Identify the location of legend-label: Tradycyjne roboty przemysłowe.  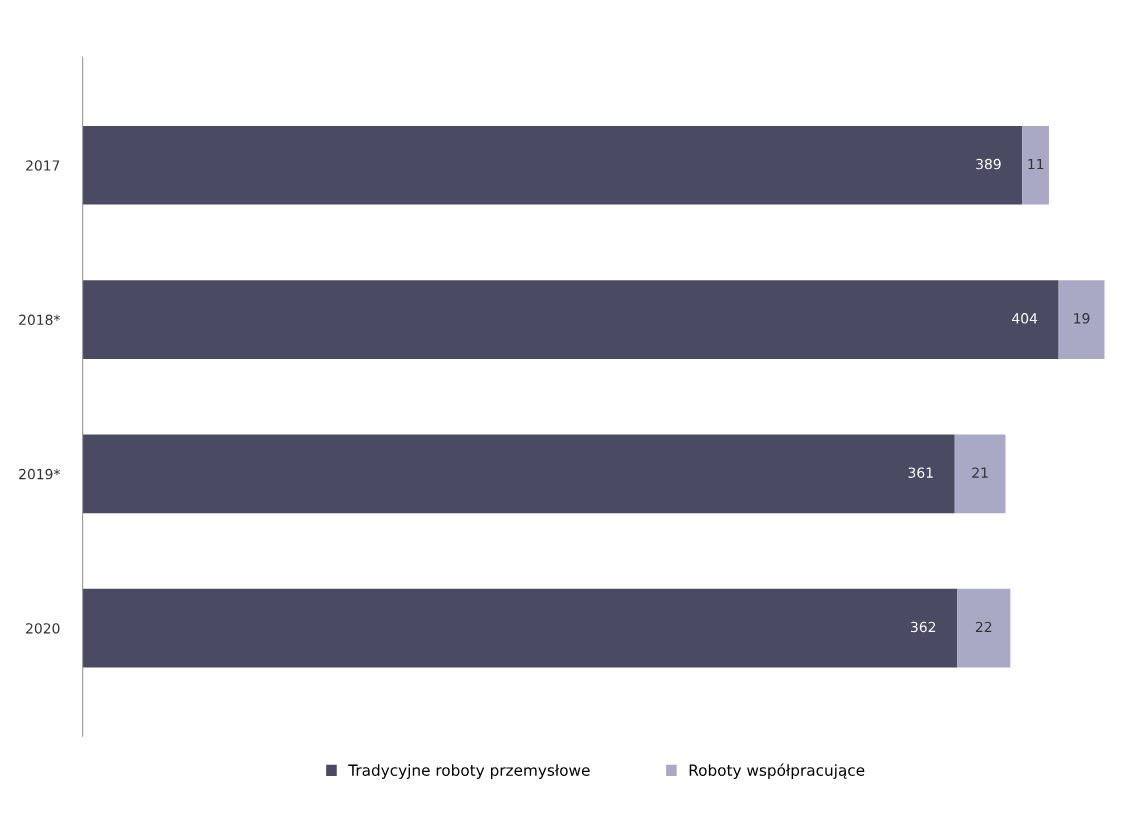
(469, 771).